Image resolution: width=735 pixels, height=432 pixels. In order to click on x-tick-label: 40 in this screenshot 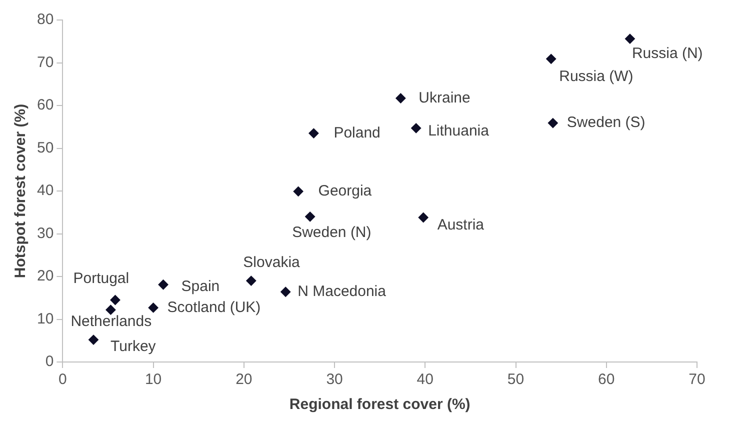, I will do `click(425, 379)`.